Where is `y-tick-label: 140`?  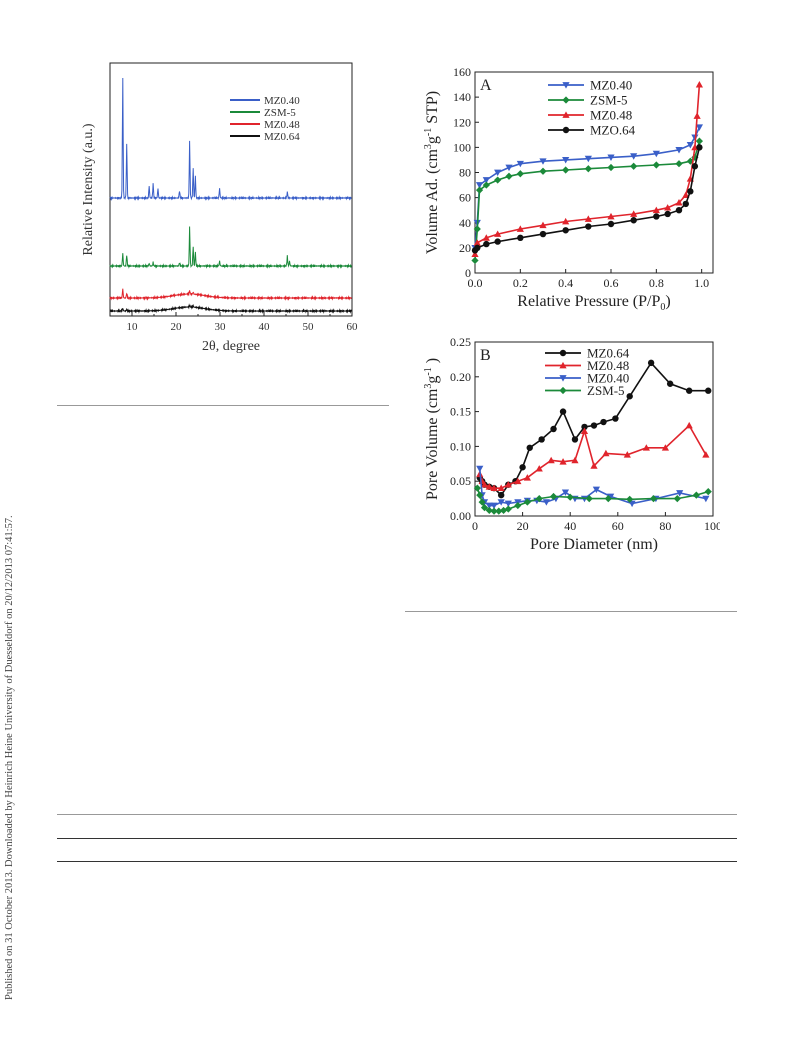 y-tick-label: 140 is located at coordinates (462, 97).